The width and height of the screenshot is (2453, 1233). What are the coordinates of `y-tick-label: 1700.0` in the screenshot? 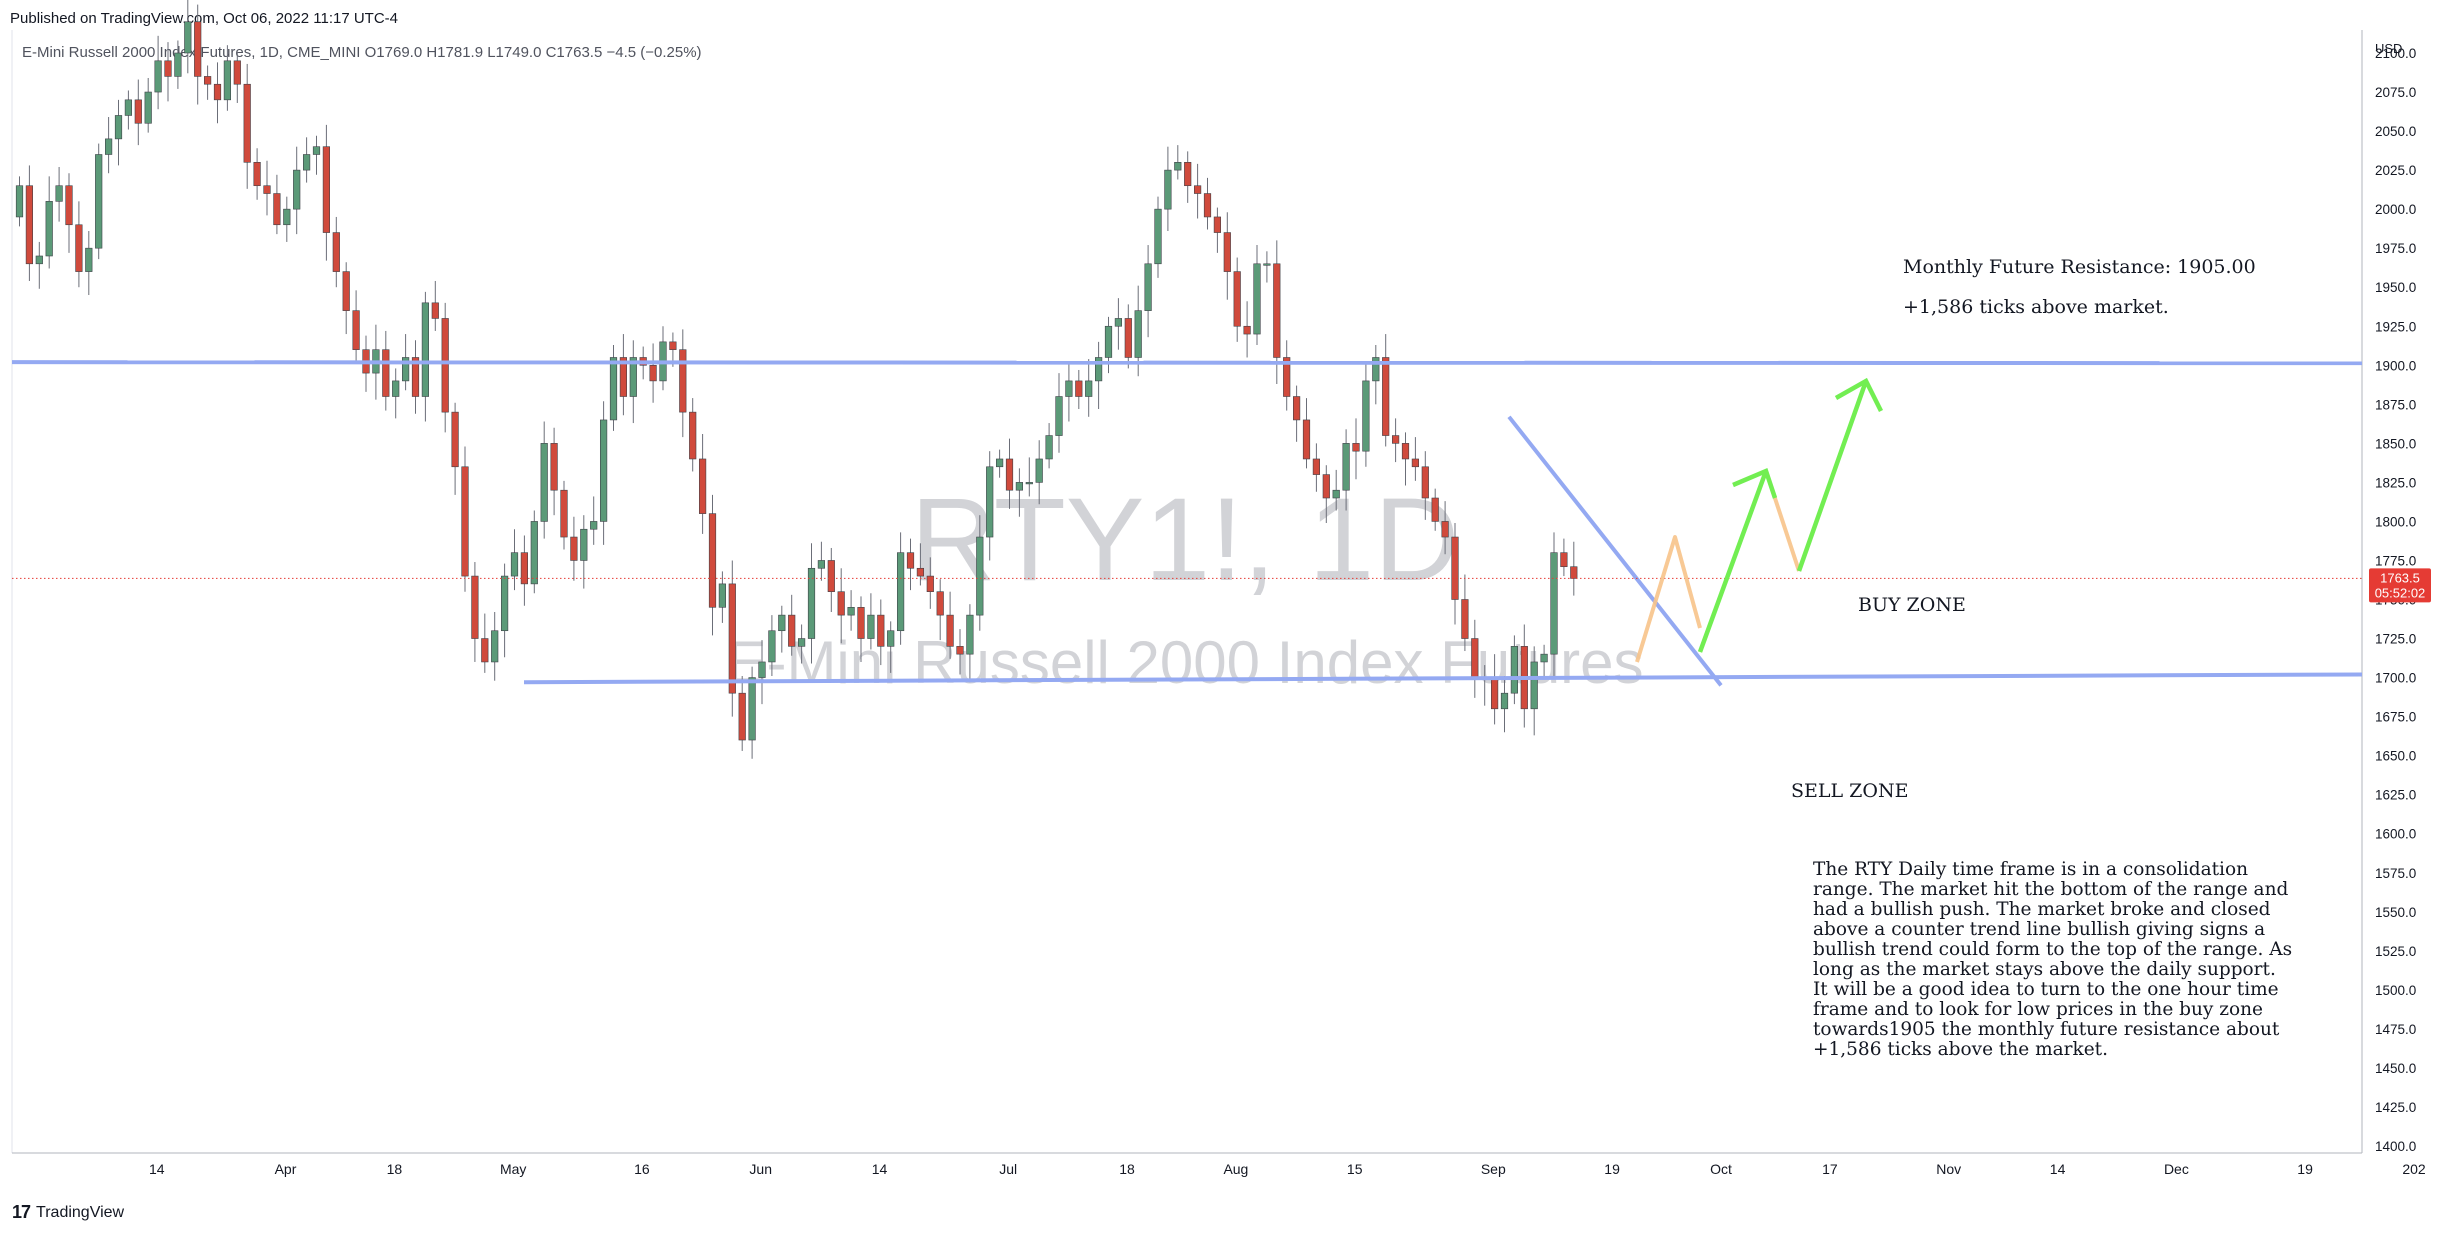 It's located at (2395, 678).